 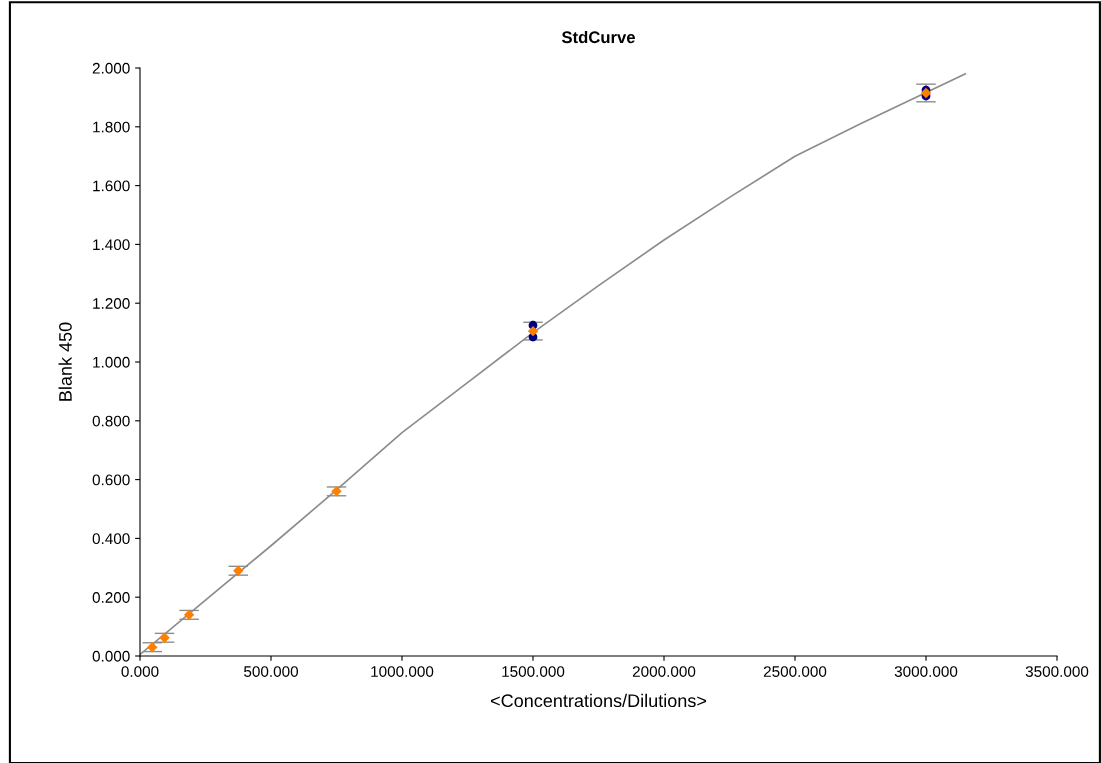 I want to click on x-tick-label: 3000.000, so click(x=926, y=671).